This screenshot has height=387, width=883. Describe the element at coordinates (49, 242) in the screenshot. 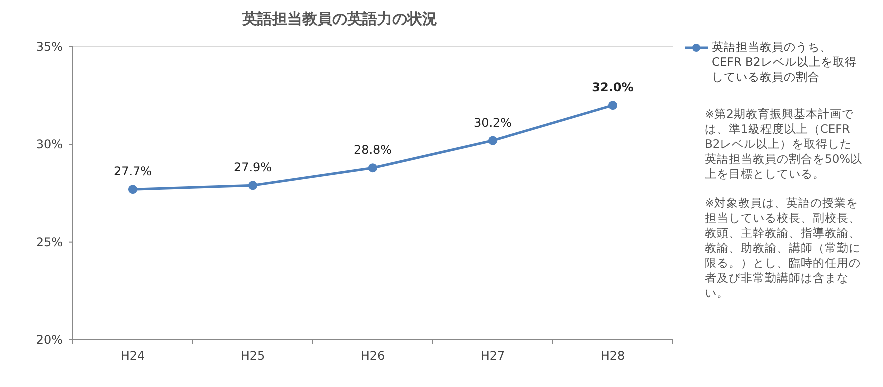

I see `y-tick-label: 25%` at that location.